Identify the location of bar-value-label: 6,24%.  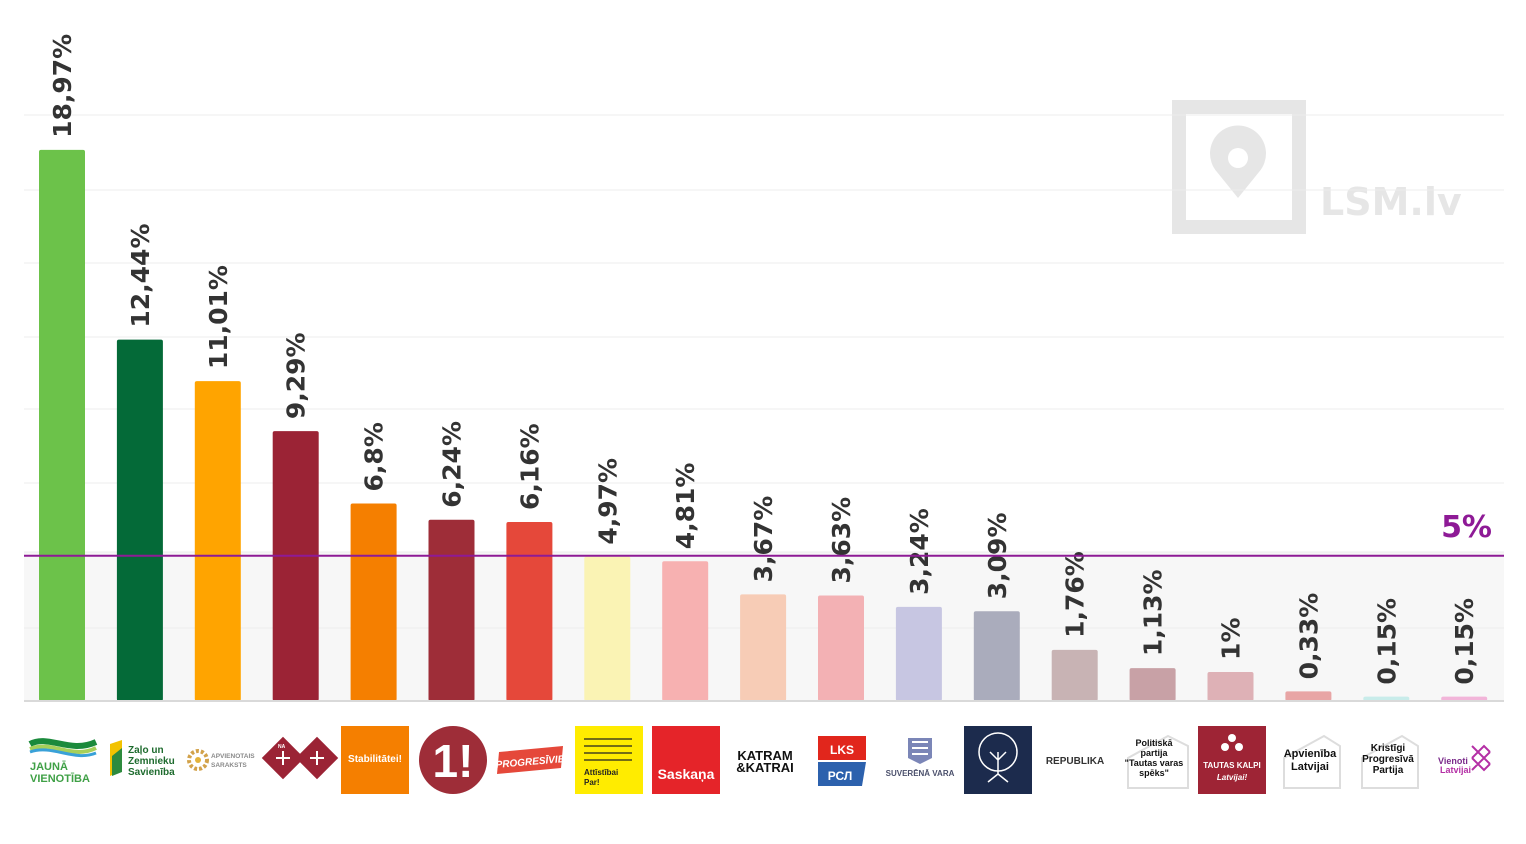
(452, 464).